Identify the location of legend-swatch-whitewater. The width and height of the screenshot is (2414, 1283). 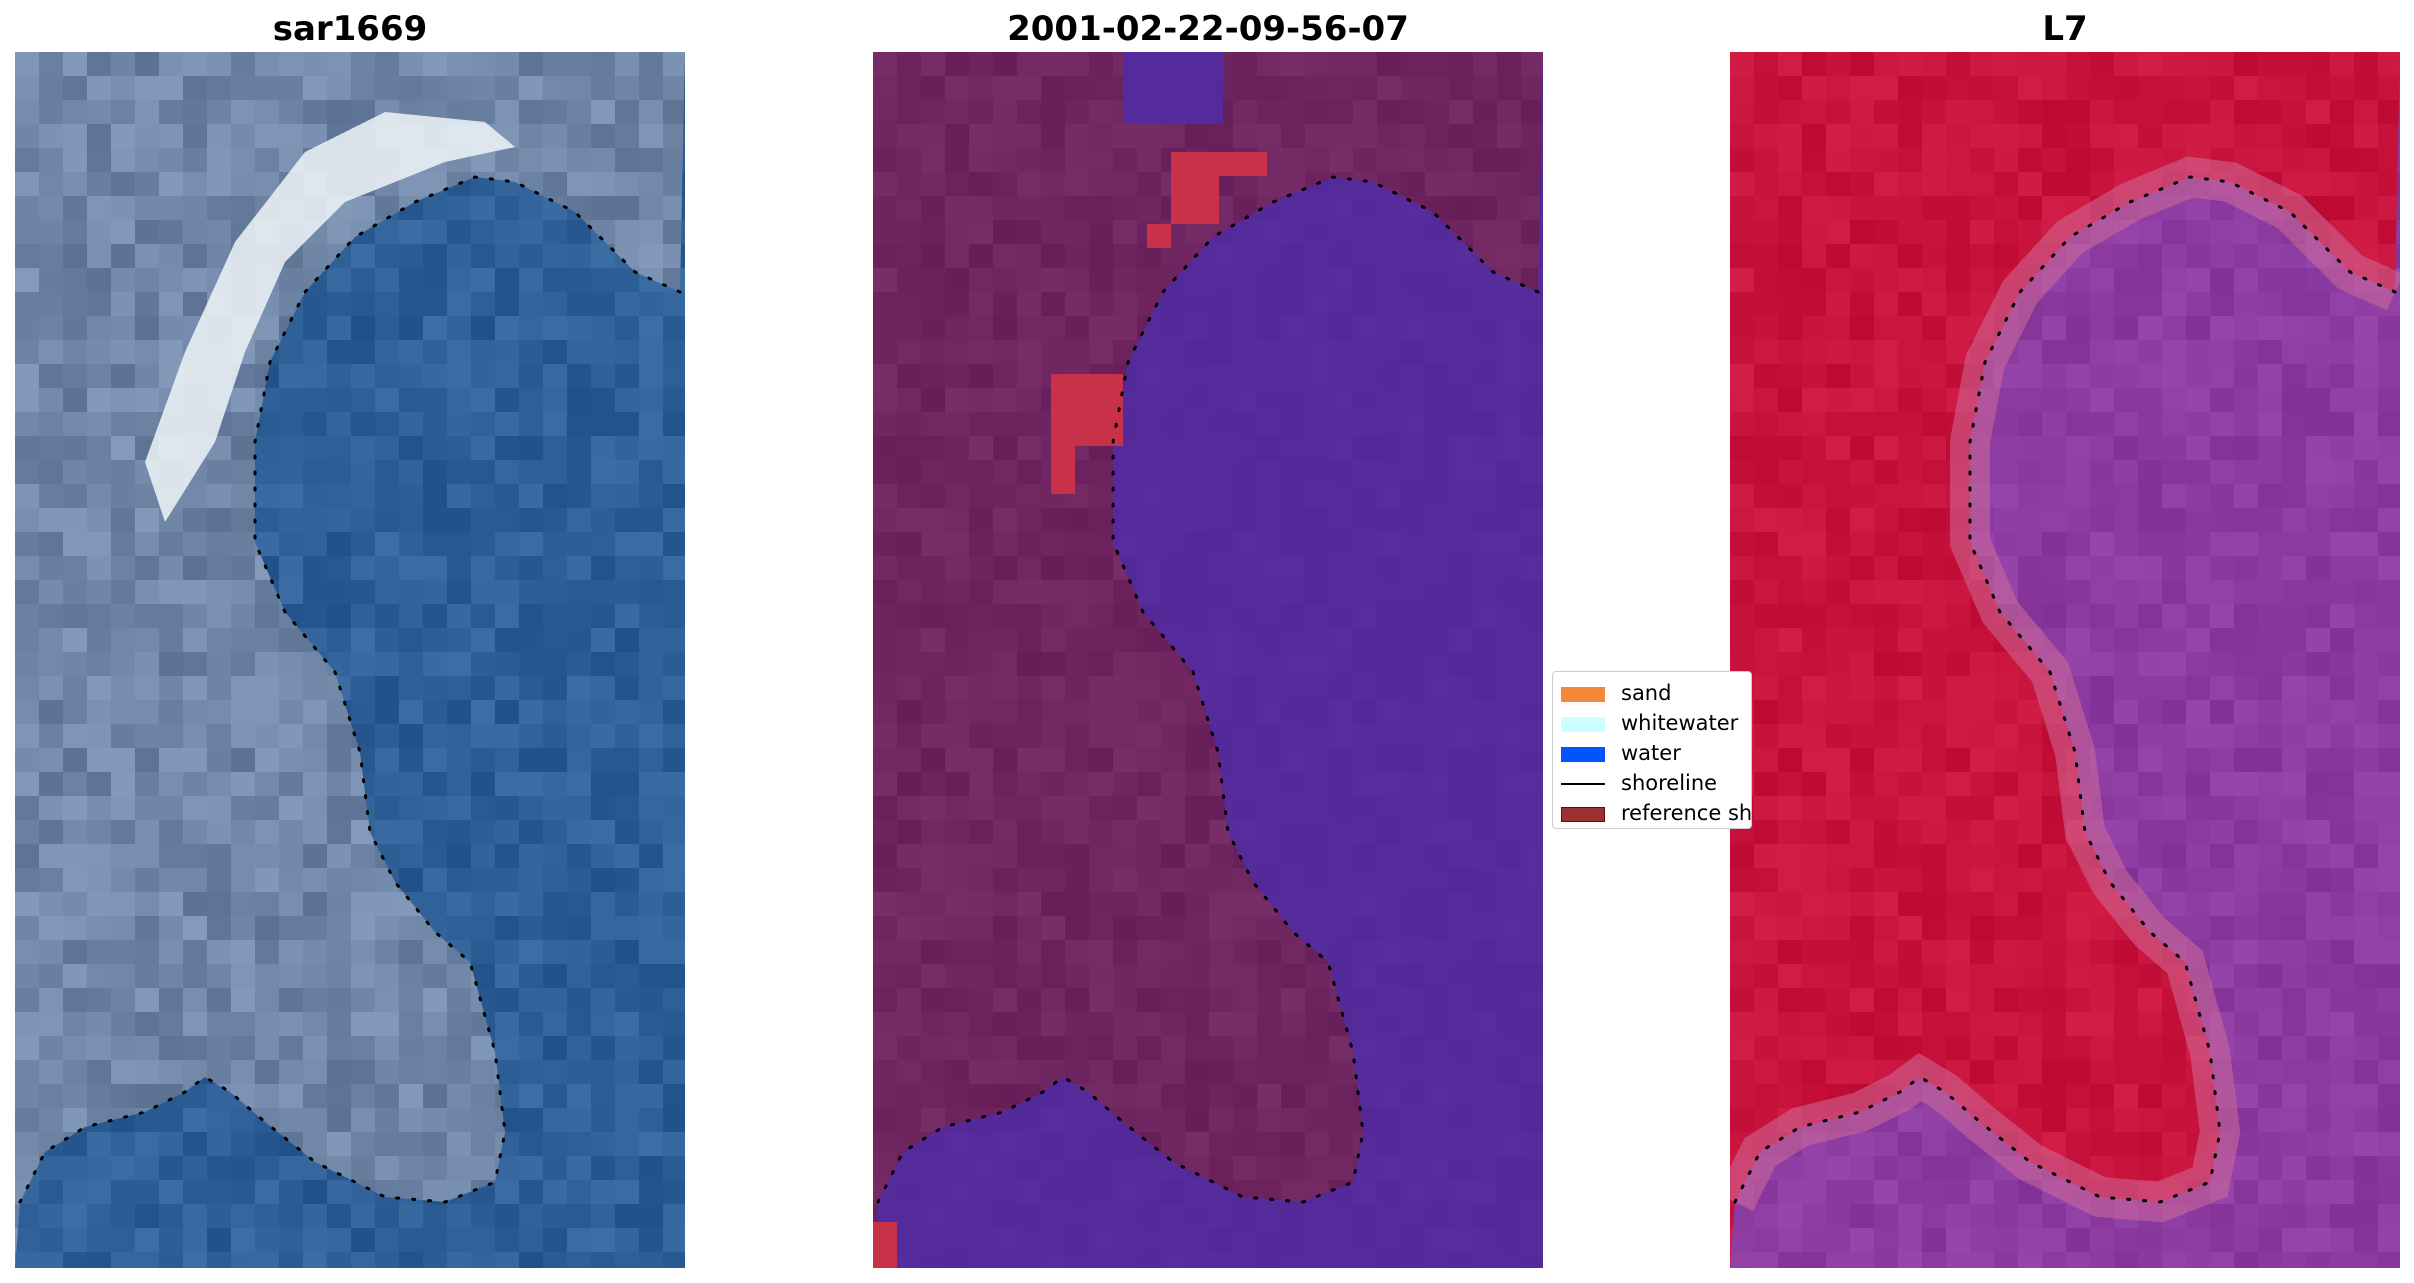
(1583, 724).